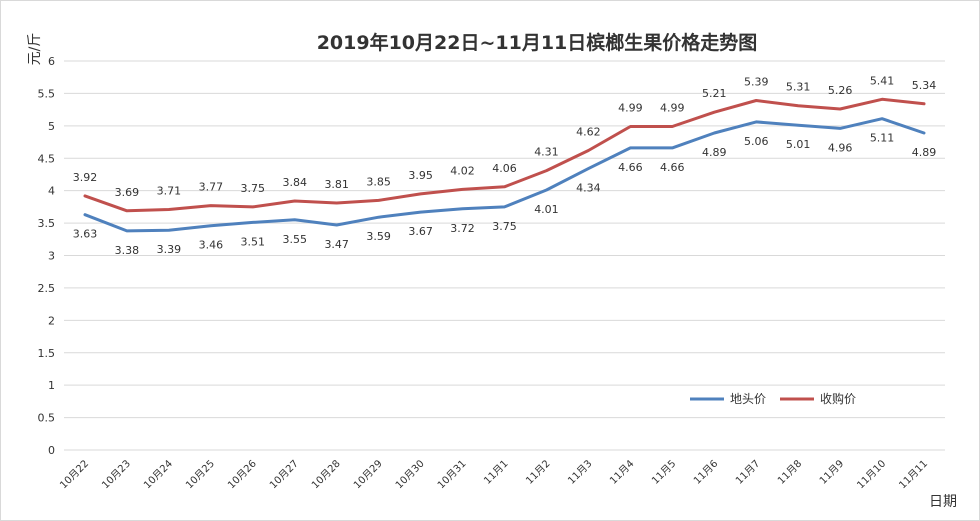 The height and width of the screenshot is (521, 980). I want to click on y-tick-label: 1.5, so click(47, 353).